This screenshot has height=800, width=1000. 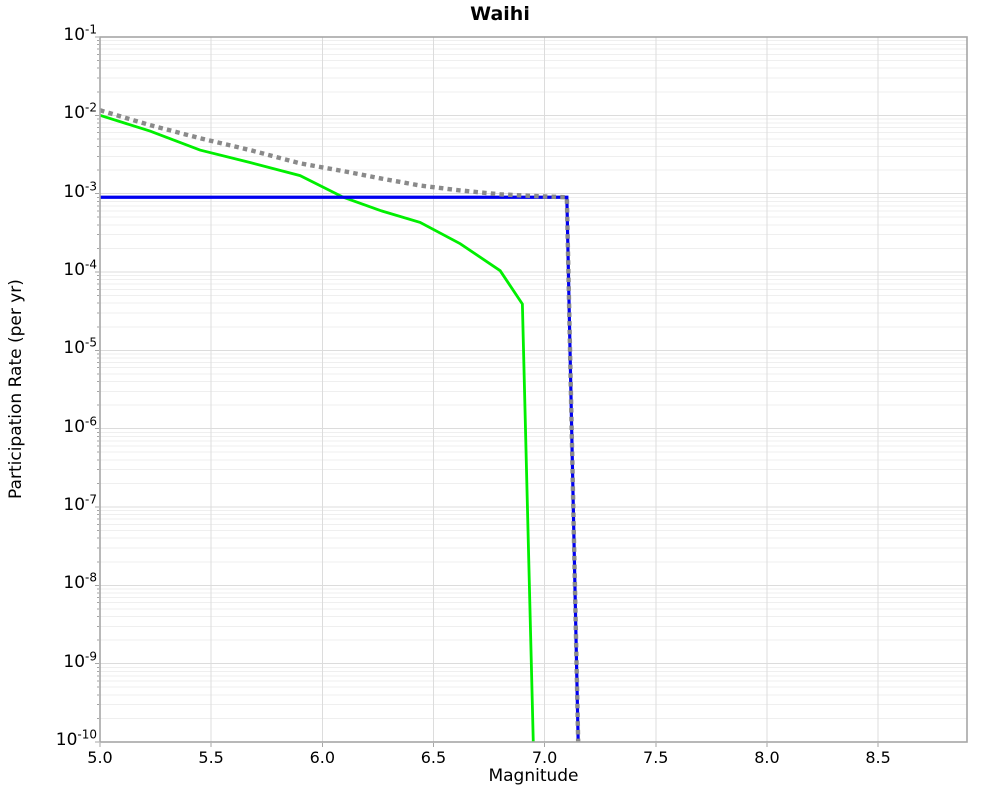 What do you see at coordinates (100, 757) in the screenshot?
I see `x-tick-label: 5.0` at bounding box center [100, 757].